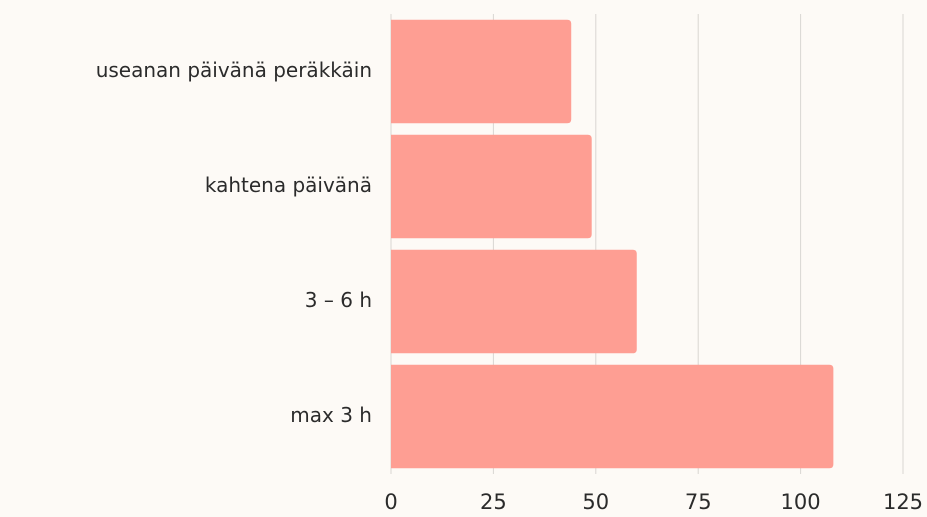 This screenshot has height=517, width=927. I want to click on y-tick-label: 3 – 6 h, so click(338, 300).